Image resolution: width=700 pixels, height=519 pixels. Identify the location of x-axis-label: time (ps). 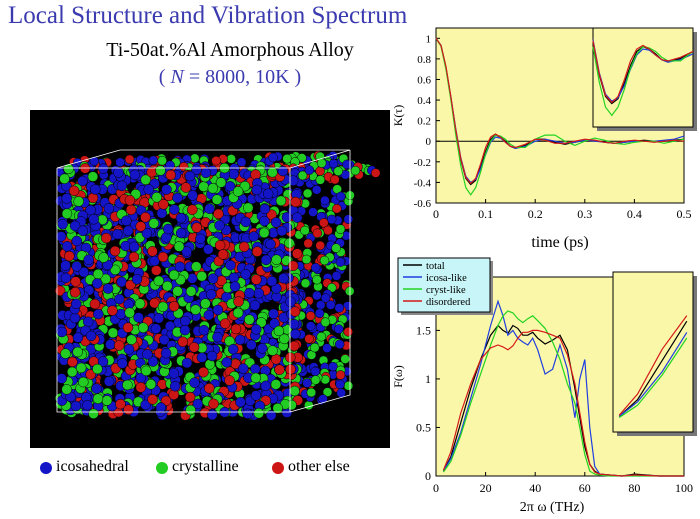
(559, 242).